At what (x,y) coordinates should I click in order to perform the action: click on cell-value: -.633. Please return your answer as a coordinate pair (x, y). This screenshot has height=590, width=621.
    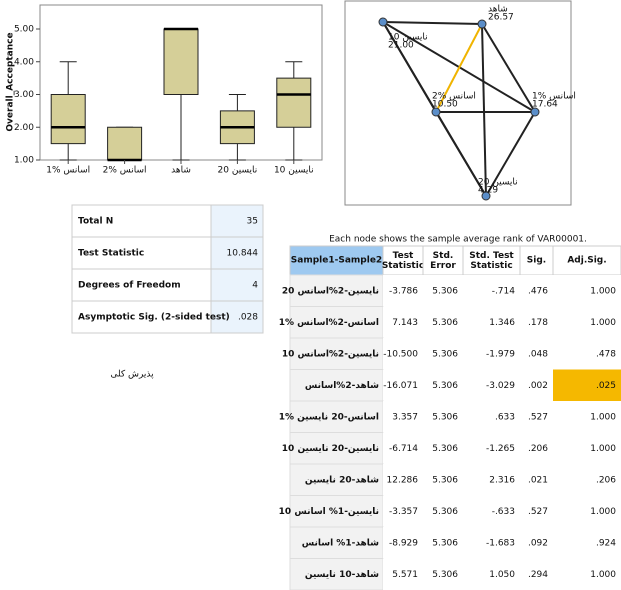
    Looking at the image, I should click on (503, 512).